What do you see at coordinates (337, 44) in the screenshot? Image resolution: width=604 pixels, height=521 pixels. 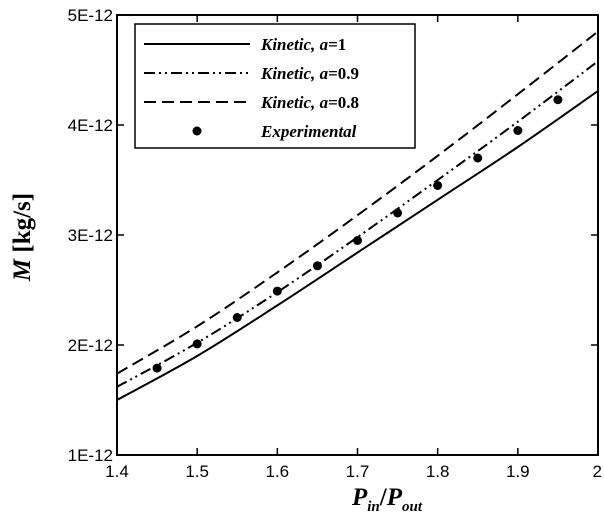 I see `legend-label-suffix: =1` at bounding box center [337, 44].